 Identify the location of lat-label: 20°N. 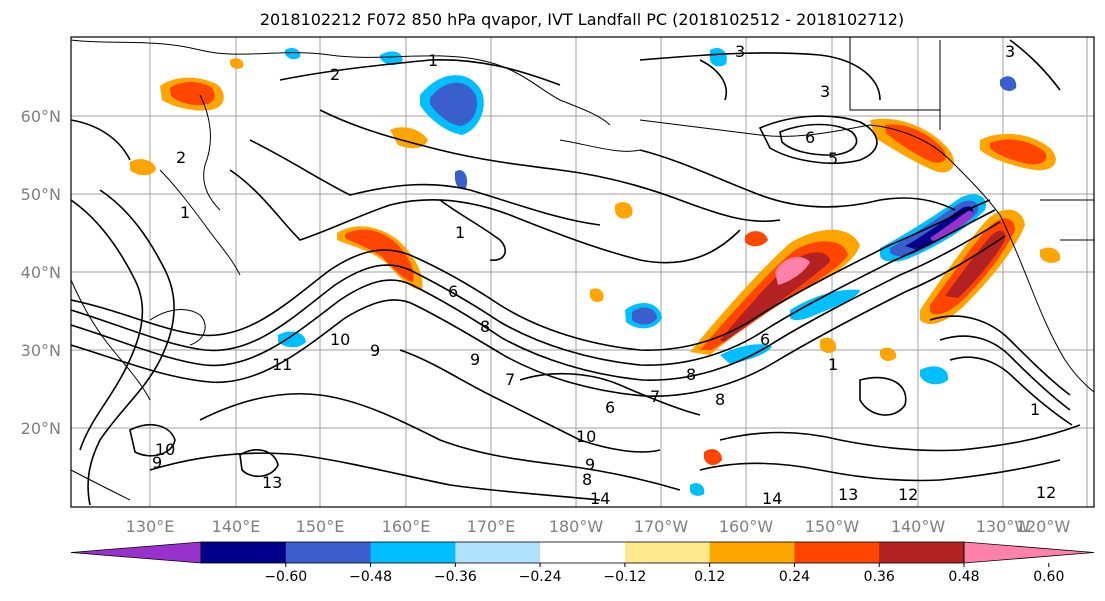
(41, 428).